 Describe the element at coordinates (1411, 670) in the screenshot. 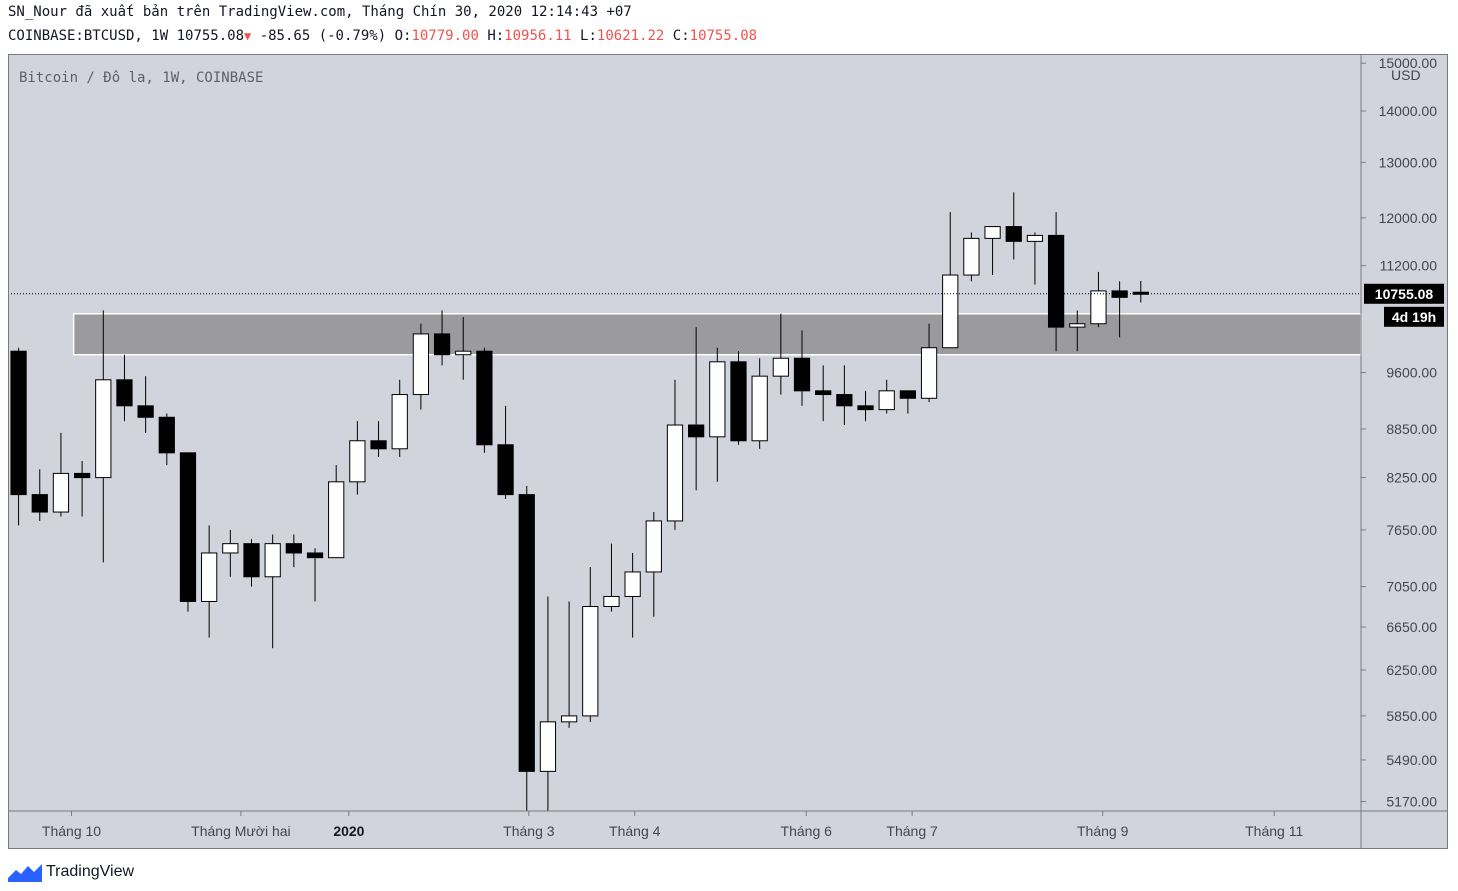

I see `y-tick-label: 6250.00` at that location.